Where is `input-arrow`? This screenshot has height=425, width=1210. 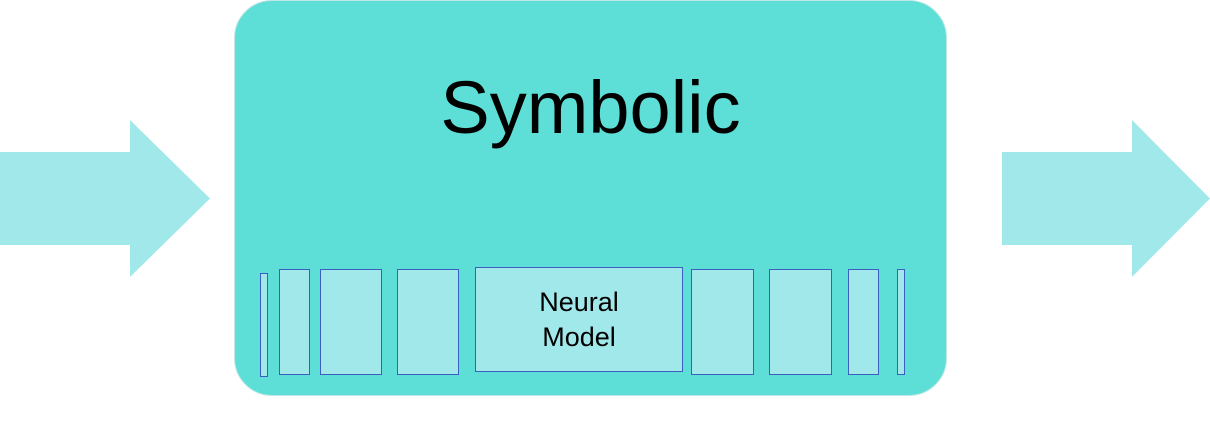
input-arrow is located at coordinates (105, 198).